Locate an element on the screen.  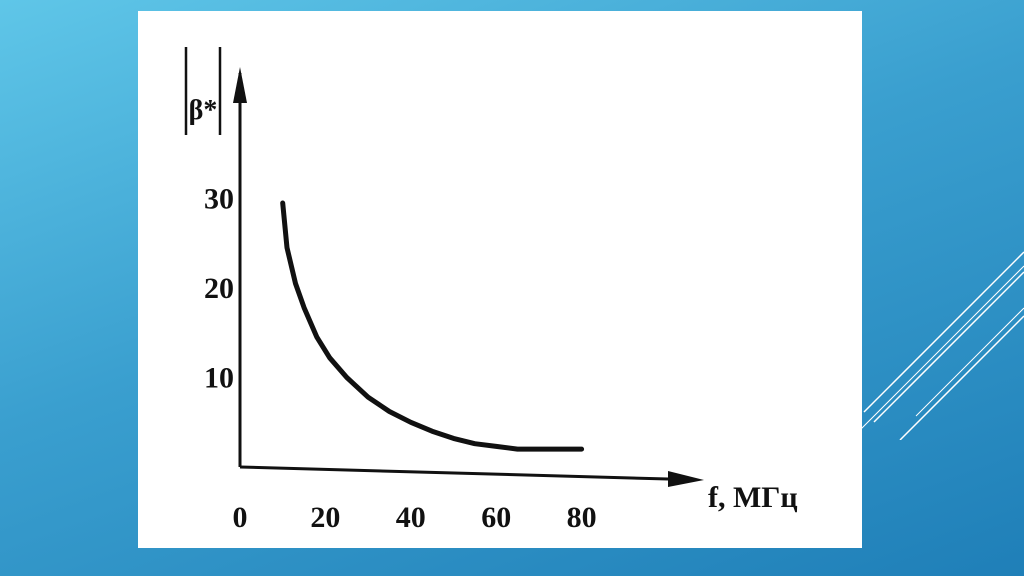
x-tick-label-40: 40 is located at coordinates (411, 517).